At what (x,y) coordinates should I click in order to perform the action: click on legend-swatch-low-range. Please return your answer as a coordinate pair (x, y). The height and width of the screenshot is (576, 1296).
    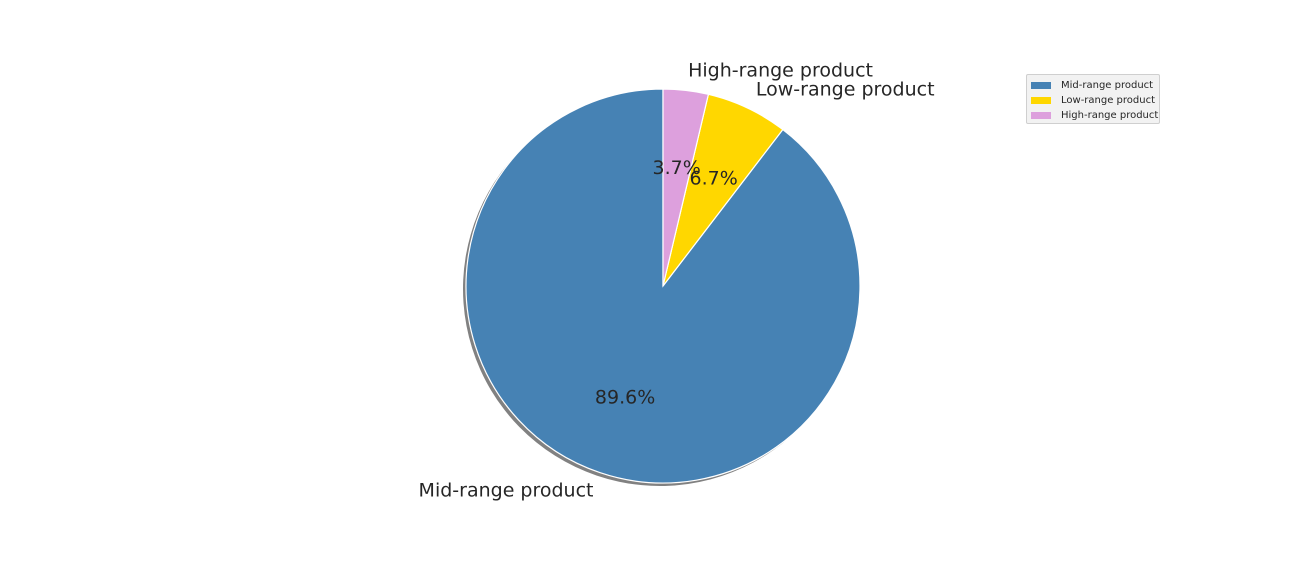
    Looking at the image, I should click on (1041, 100).